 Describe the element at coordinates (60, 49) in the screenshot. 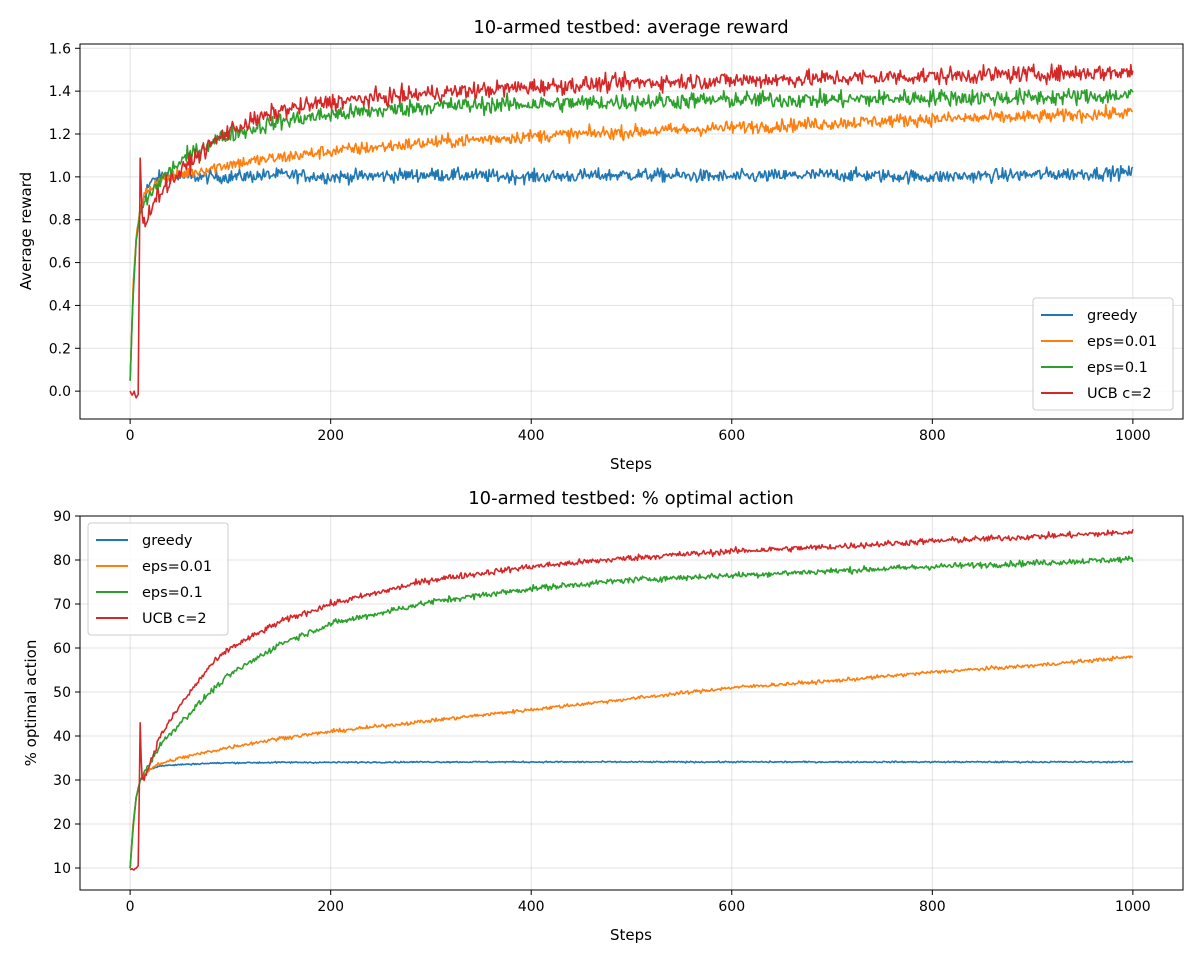

I see `y-tick-label: 1.6` at that location.